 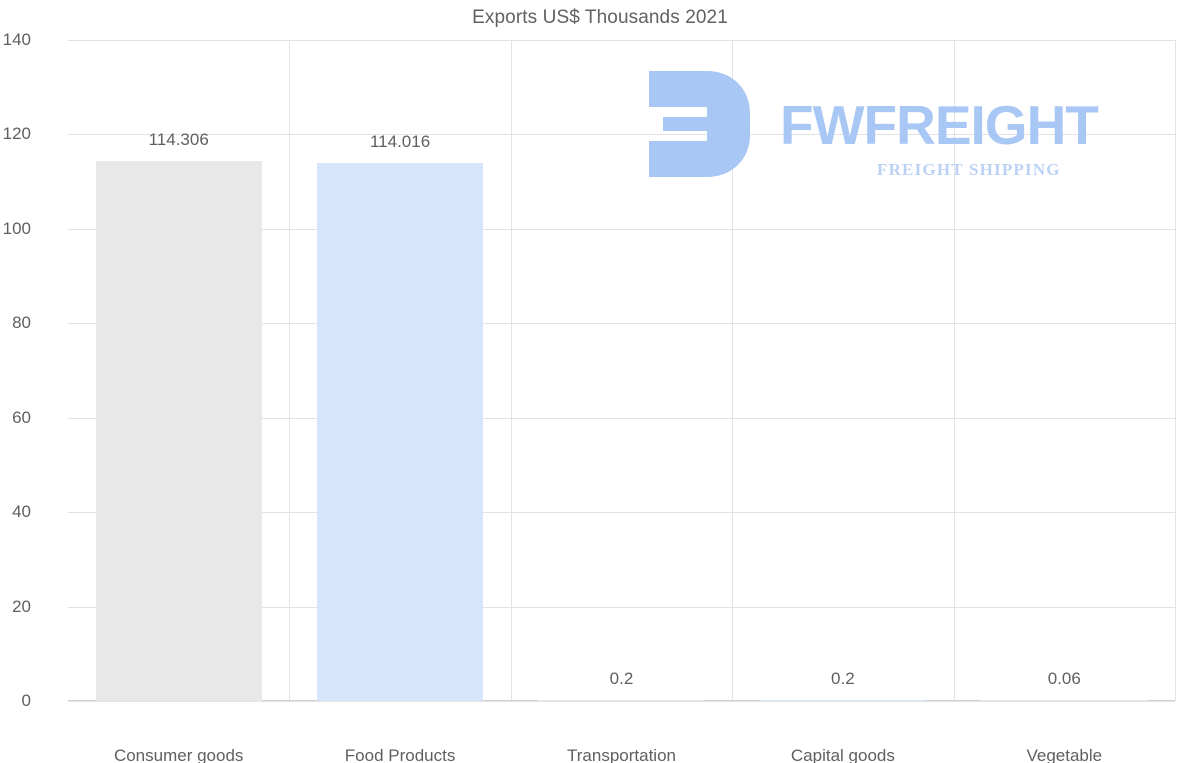 I want to click on x-axis-category-label: Vegetable, so click(x=1064, y=754).